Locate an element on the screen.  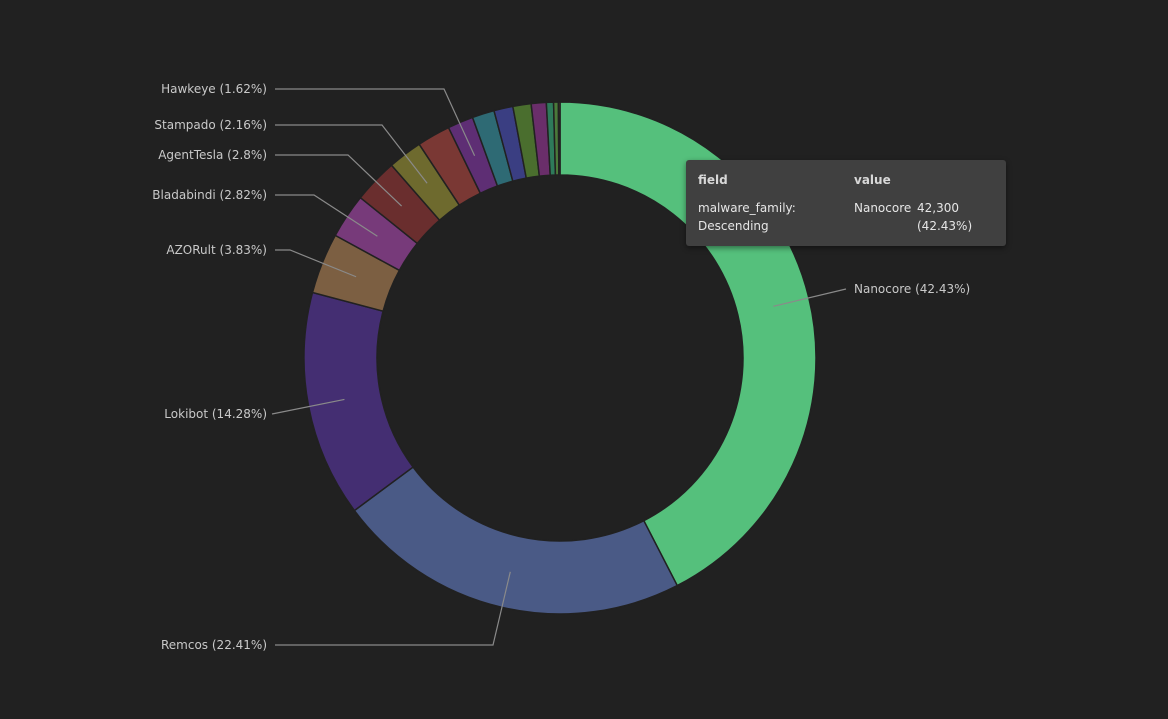
leader-line-stampado is located at coordinates (351, 154).